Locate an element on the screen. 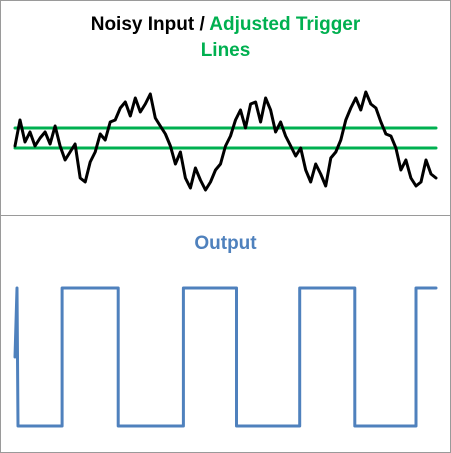 The image size is (451, 453). noisy-input-title: Noisy Input / Adjusted Trigger Lines is located at coordinates (225, 38).